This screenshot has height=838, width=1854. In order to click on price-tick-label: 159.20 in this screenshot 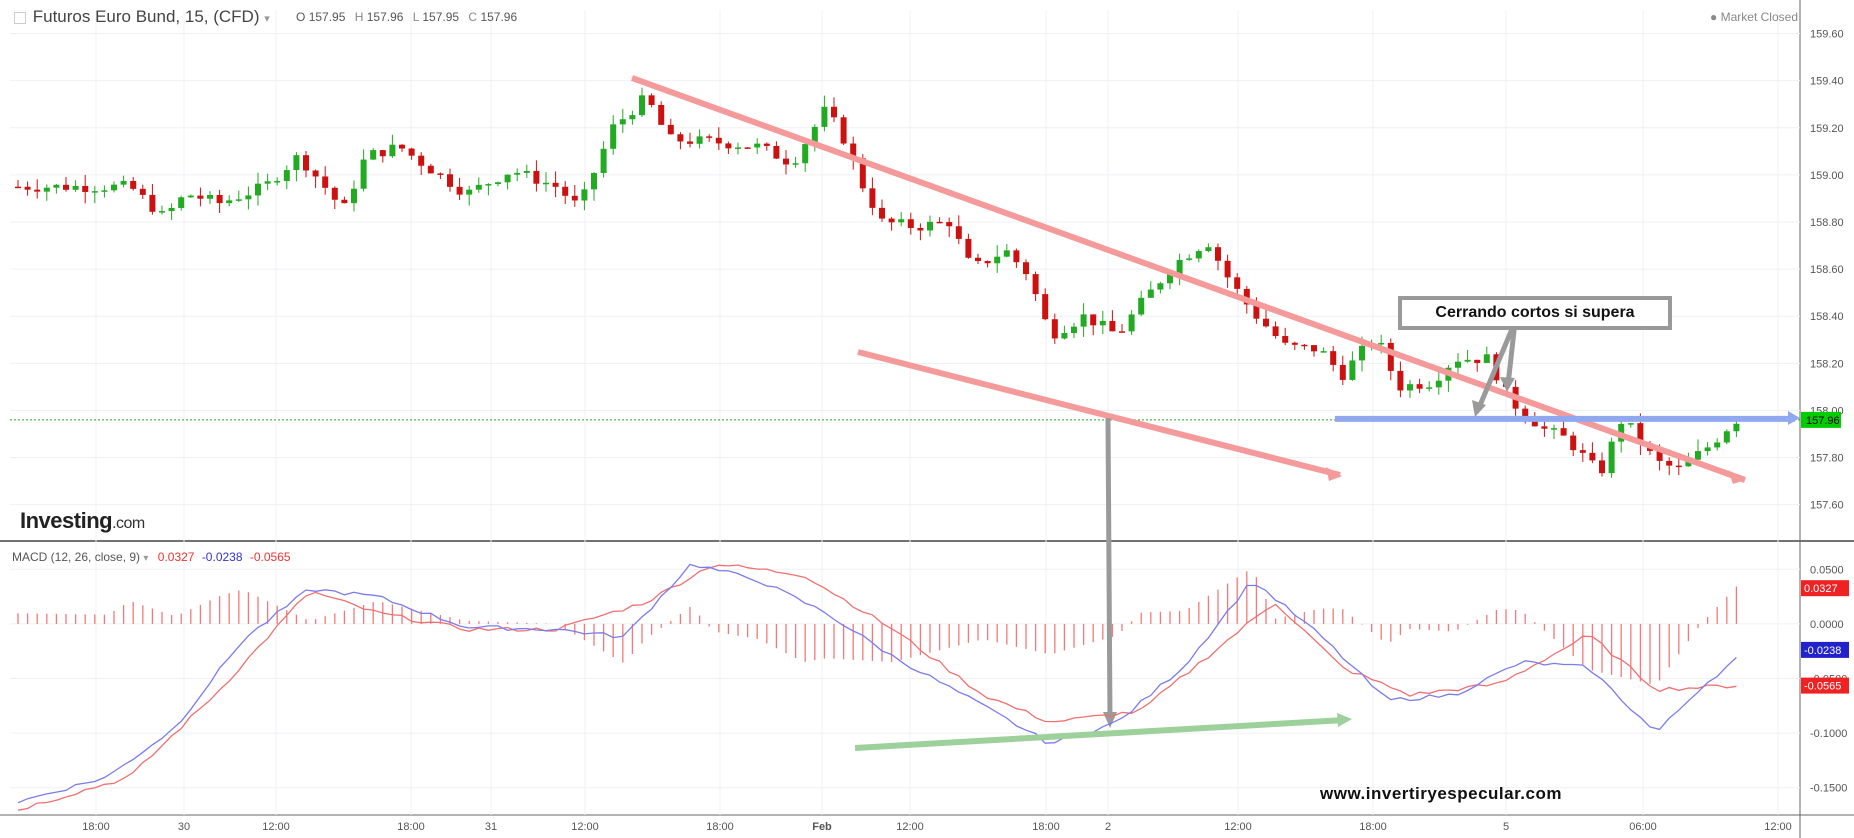, I will do `click(1827, 129)`.